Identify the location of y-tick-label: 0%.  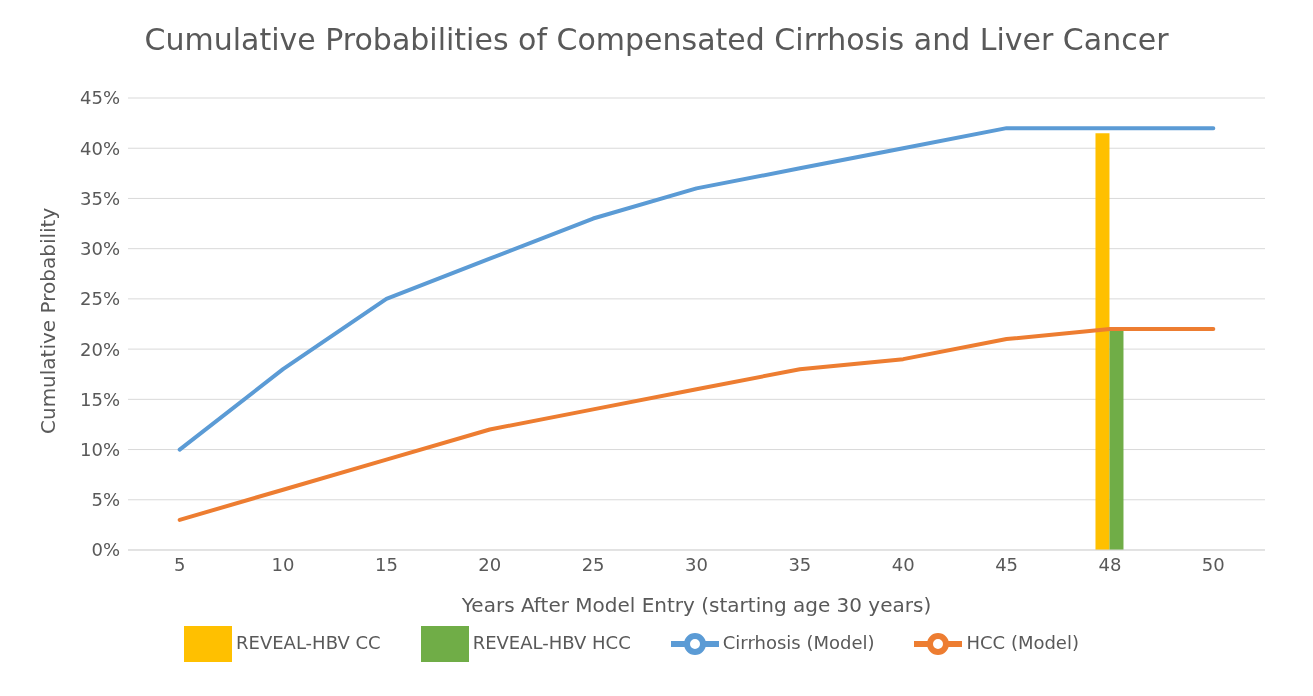
(105, 550).